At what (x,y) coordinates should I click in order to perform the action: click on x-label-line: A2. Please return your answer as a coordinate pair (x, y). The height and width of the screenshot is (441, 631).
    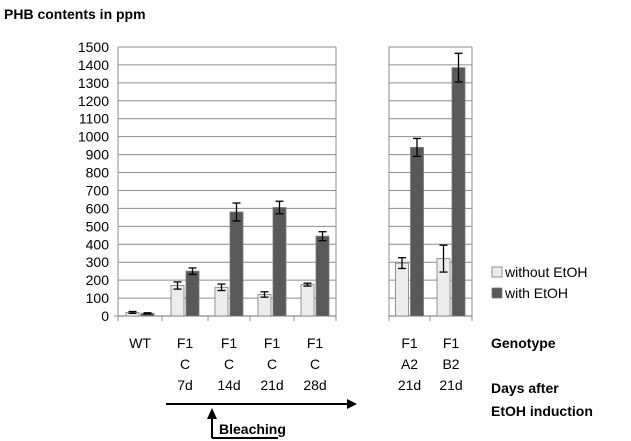
    Looking at the image, I should click on (409, 364).